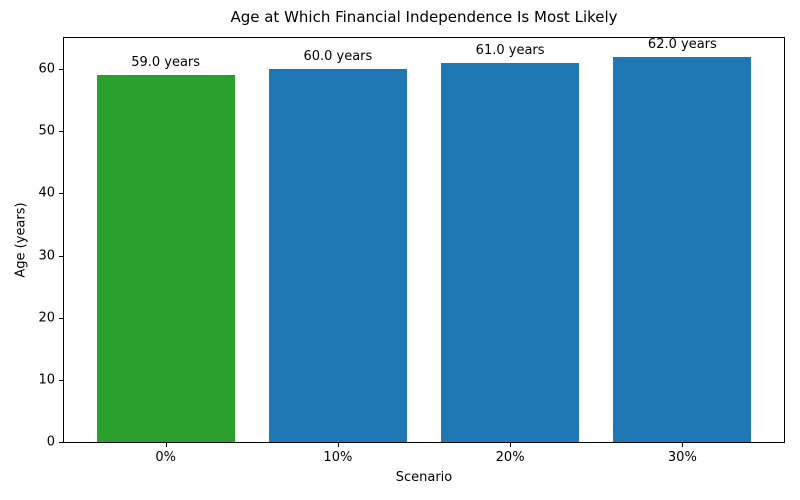 This screenshot has width=800, height=500. I want to click on y-tick-label: 60, so click(46, 69).